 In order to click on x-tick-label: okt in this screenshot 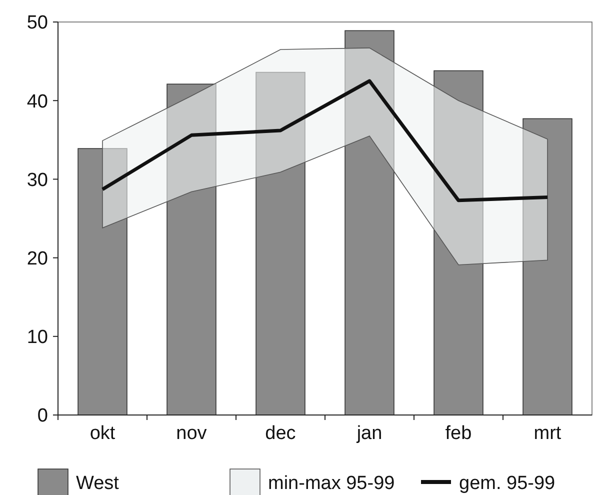, I will do `click(103, 433)`.